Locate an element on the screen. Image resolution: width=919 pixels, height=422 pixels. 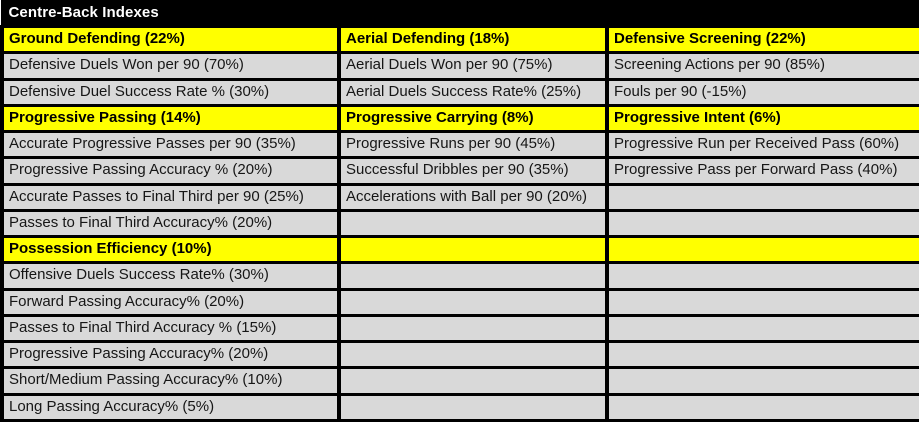
metric-cell: Progressive Passing Accuracy% (20%) is located at coordinates (170, 355).